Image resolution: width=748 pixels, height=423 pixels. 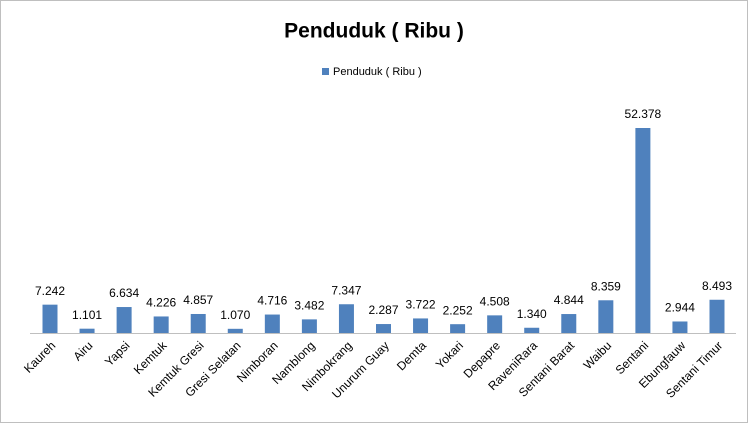 What do you see at coordinates (325, 71) in the screenshot?
I see `legend-swatch` at bounding box center [325, 71].